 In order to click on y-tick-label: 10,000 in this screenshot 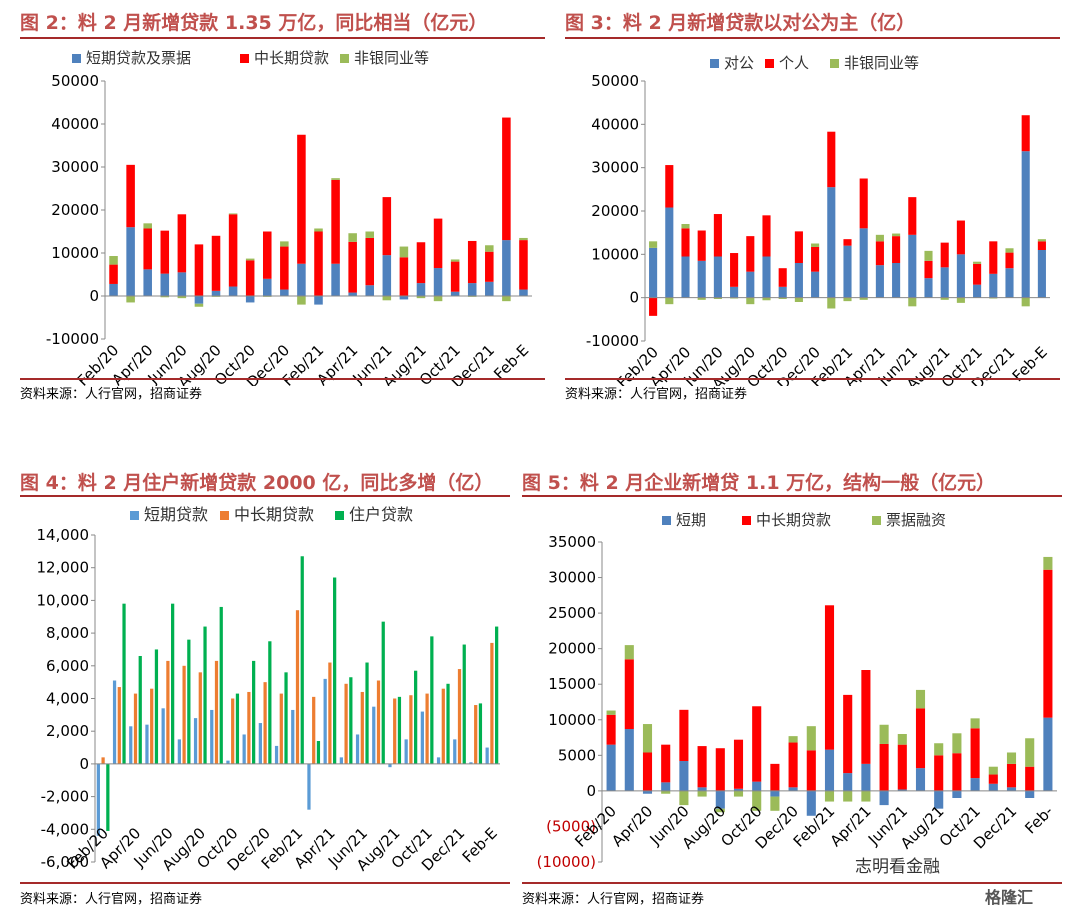, I will do `click(63, 600)`.